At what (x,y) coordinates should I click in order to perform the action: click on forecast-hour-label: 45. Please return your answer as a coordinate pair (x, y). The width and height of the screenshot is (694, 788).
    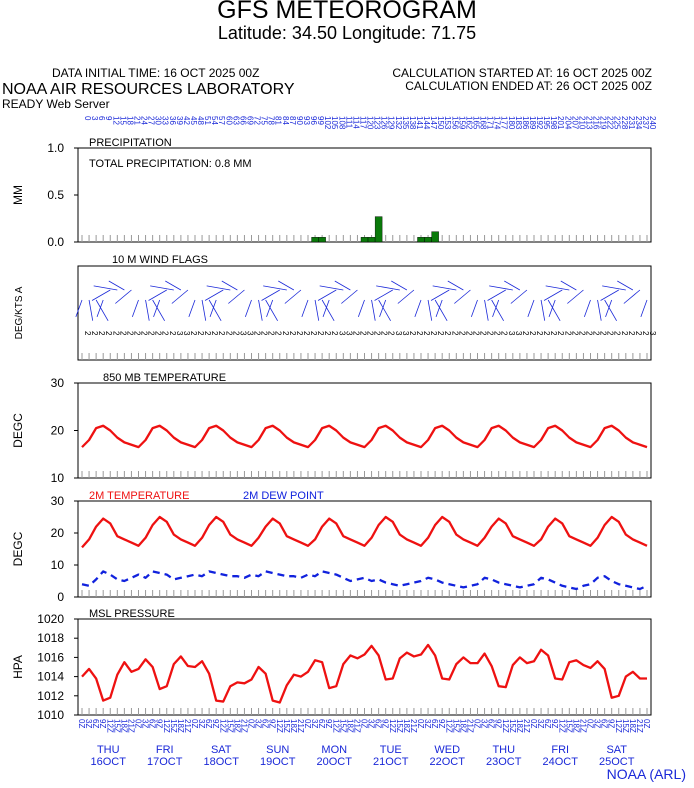
    Looking at the image, I should click on (193, 120).